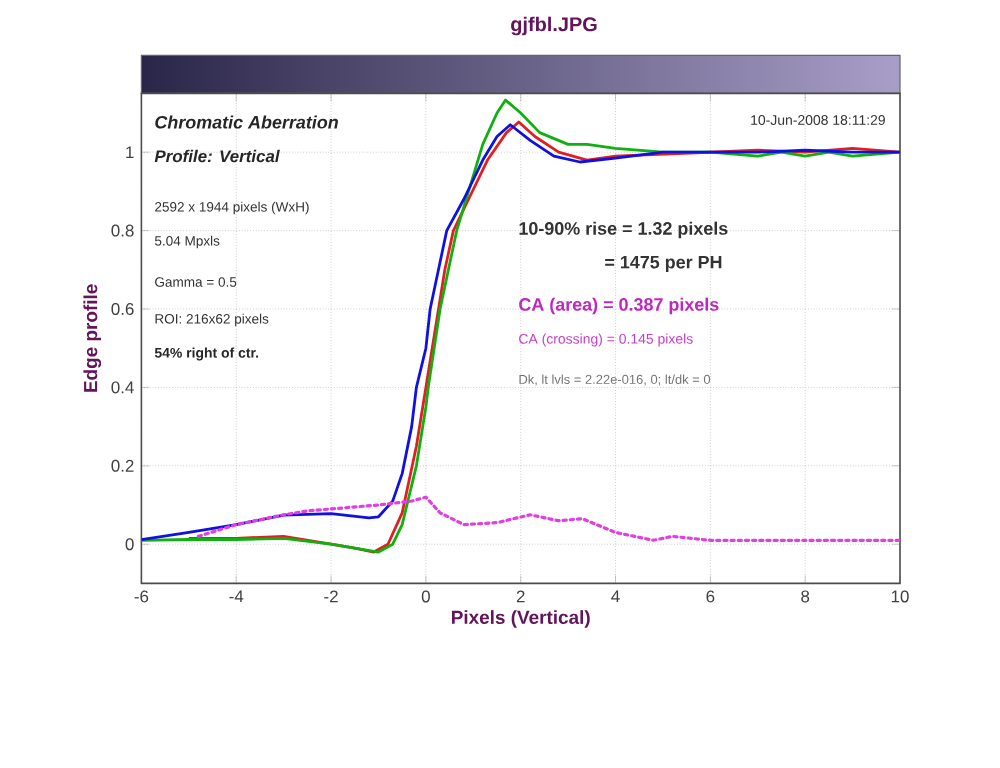 The height and width of the screenshot is (768, 1000). What do you see at coordinates (236, 596) in the screenshot?
I see `x-tick-label: -4` at bounding box center [236, 596].